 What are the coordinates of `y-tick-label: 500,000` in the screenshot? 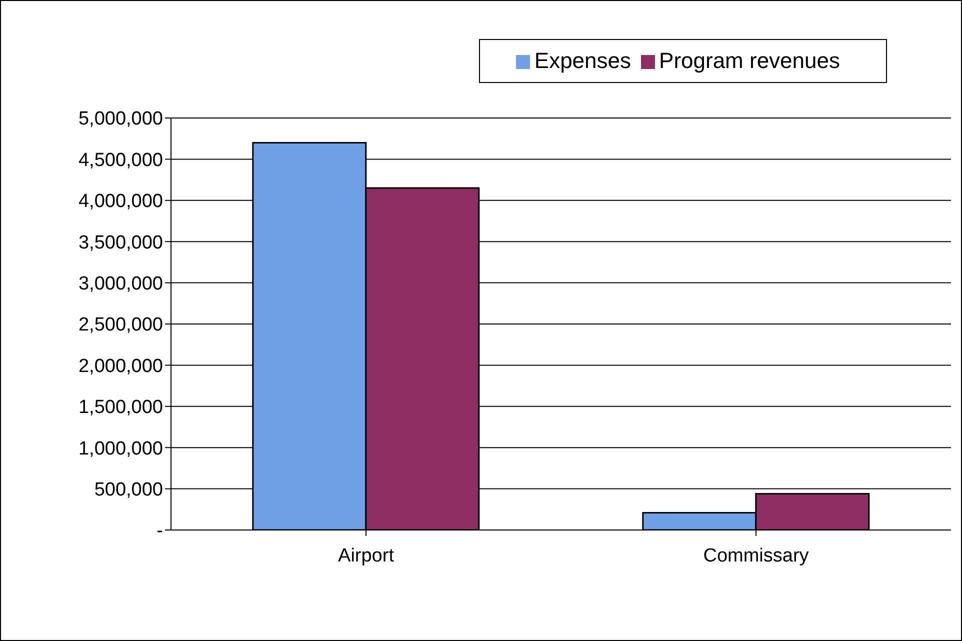 It's located at (128, 490).